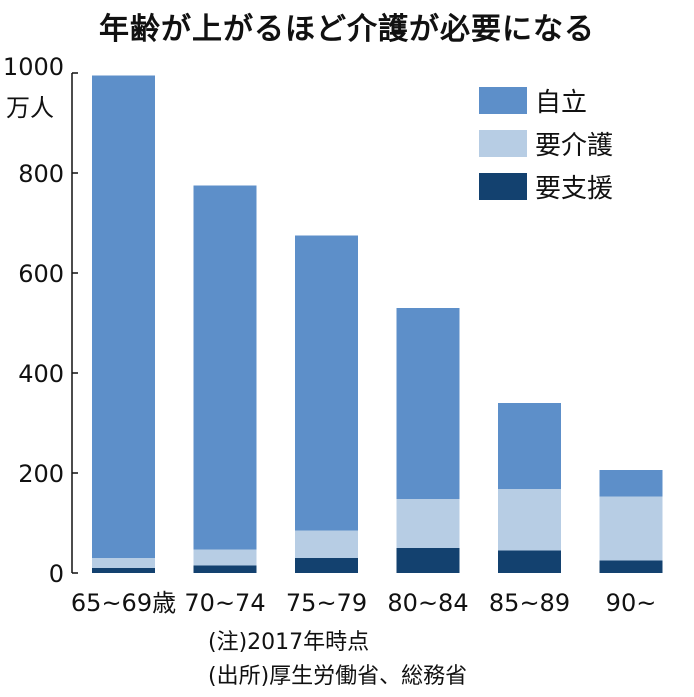 The height and width of the screenshot is (697, 694). What do you see at coordinates (33, 67) in the screenshot?
I see `y-tick-label: 1000` at bounding box center [33, 67].